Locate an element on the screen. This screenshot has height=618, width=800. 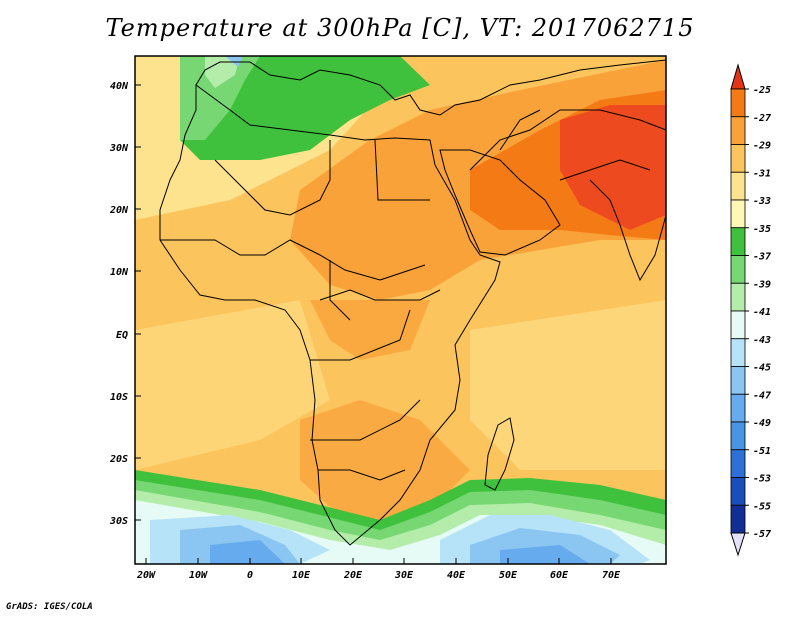
lon-label: 60E is located at coordinates (559, 575).